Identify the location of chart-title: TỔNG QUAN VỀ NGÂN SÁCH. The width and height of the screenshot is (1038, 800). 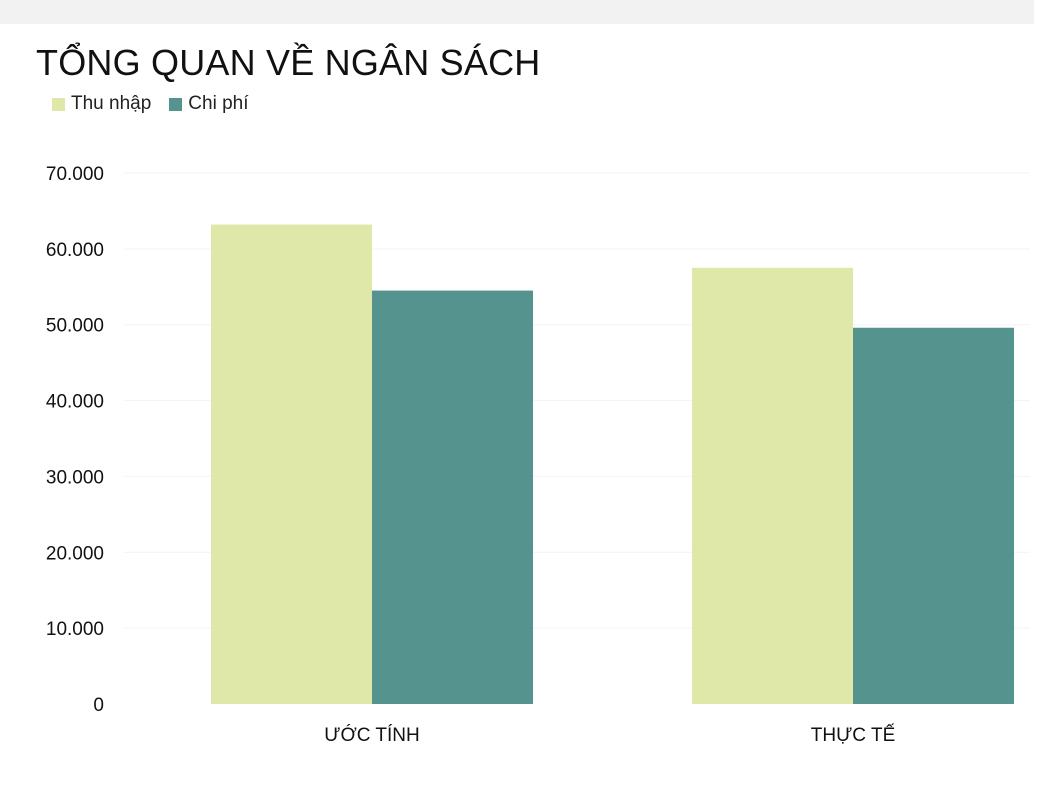
(288, 62).